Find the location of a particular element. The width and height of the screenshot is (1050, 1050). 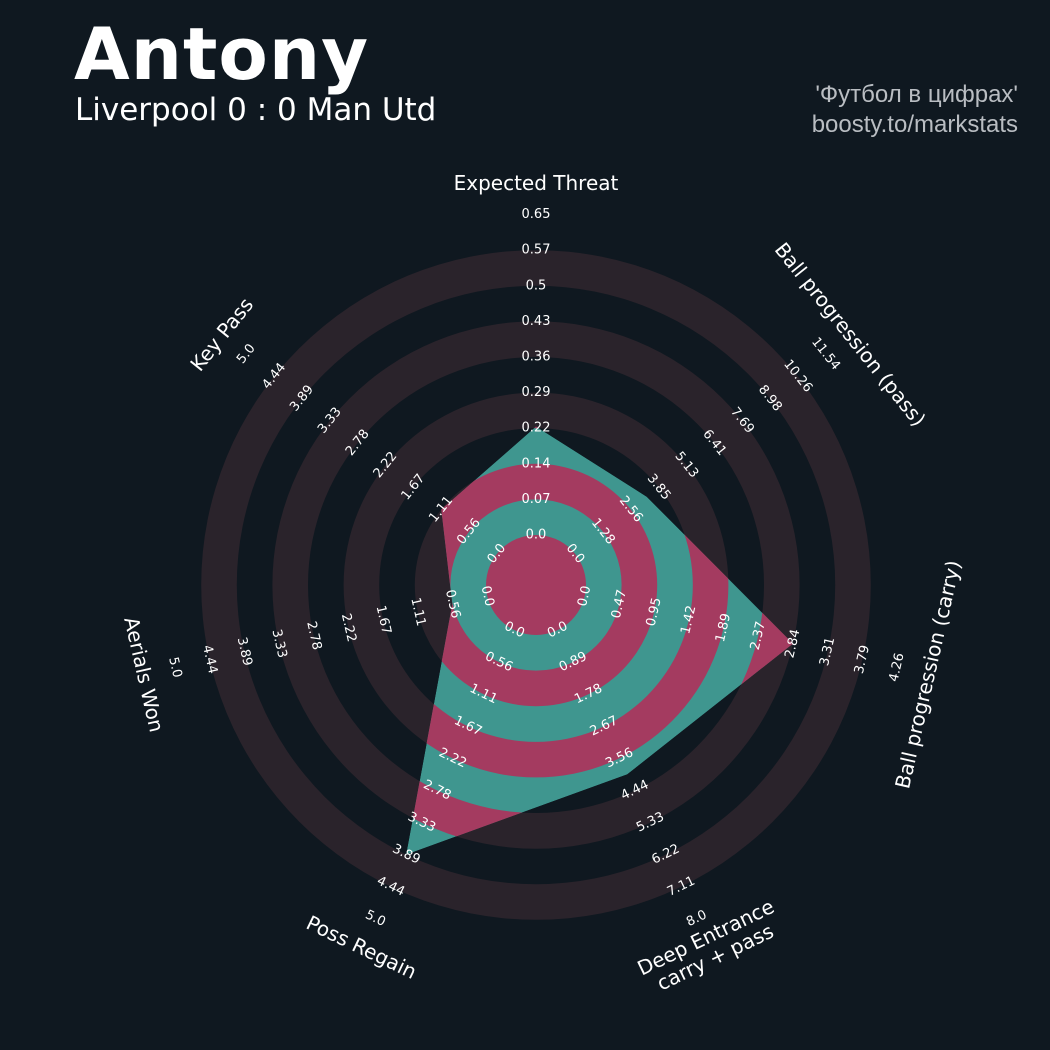

param-label: Aerials Won is located at coordinates (144, 674).